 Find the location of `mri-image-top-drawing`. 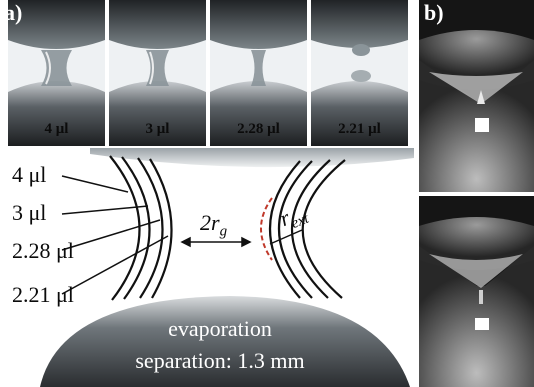

mri-image-top-drawing is located at coordinates (476, 96).